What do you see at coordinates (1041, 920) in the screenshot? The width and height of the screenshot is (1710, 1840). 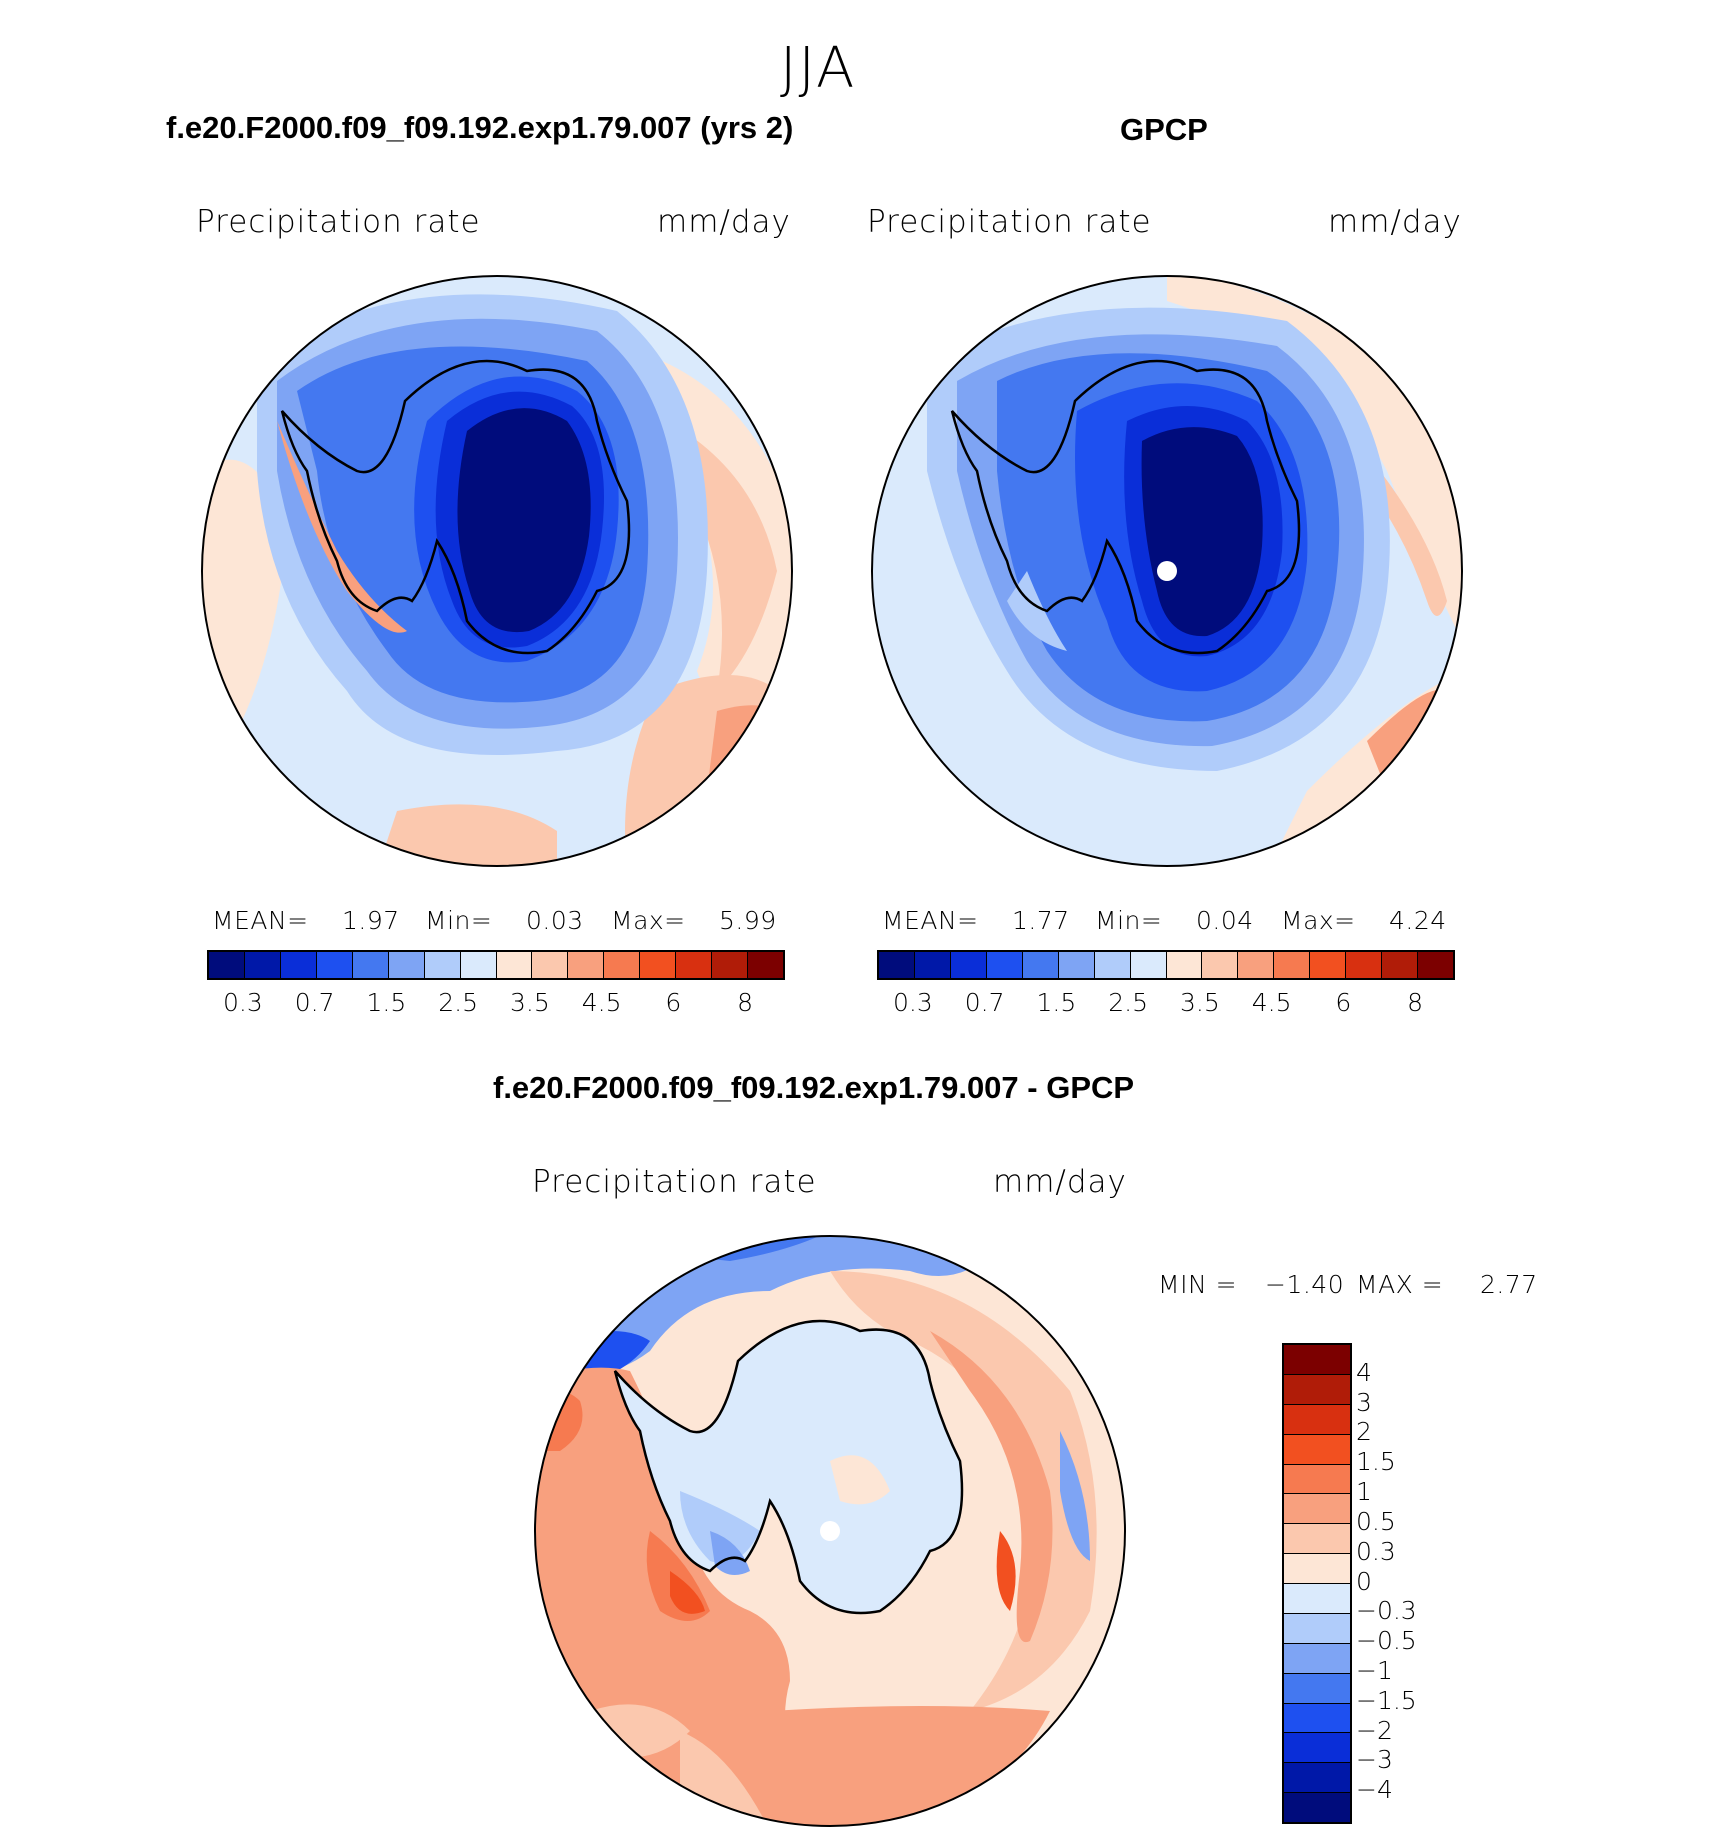 I see `obs-mean-value: 1.77` at bounding box center [1041, 920].